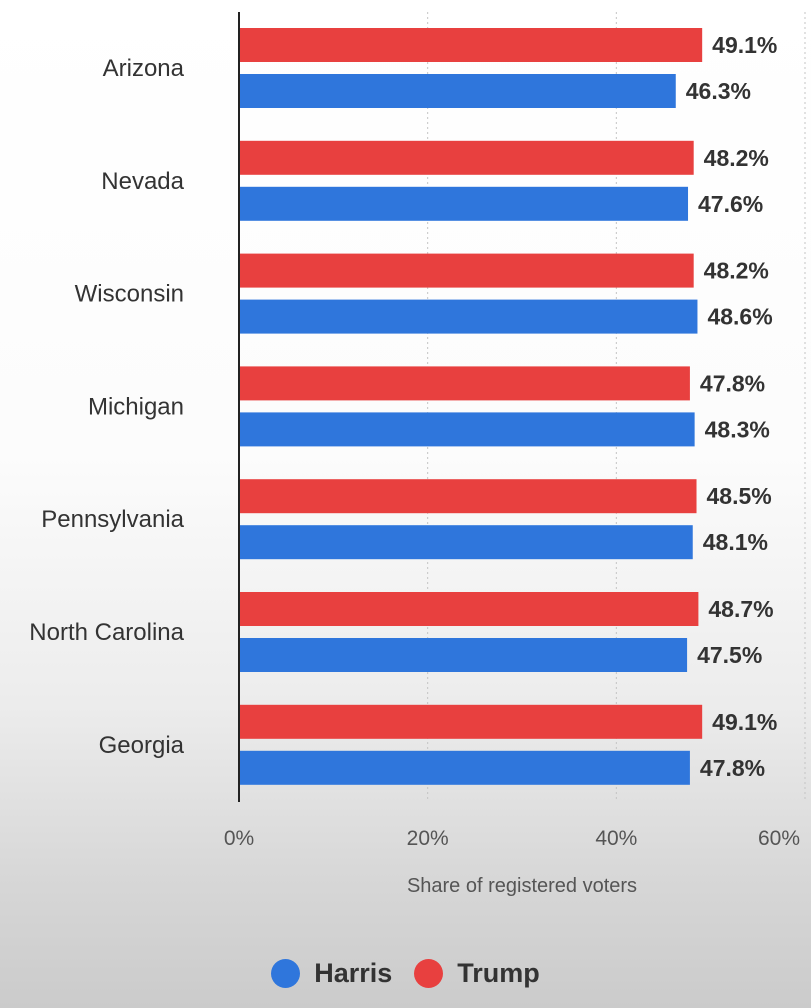  I want to click on value-label-harris-0: 46.3%, so click(718, 91).